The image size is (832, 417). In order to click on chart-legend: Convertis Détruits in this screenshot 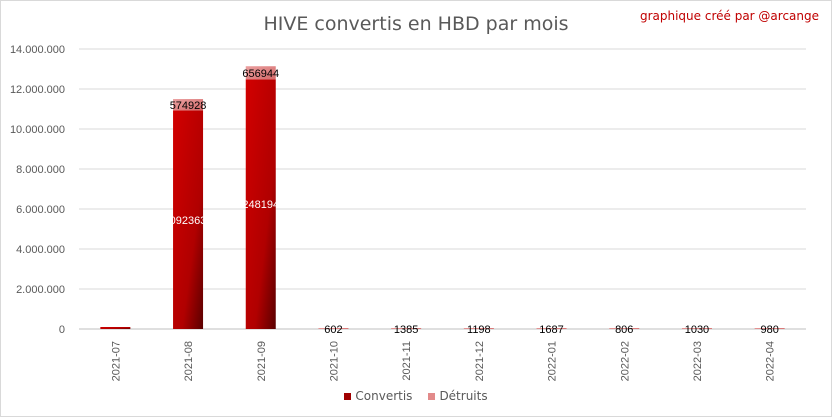, I will do `click(416, 396)`.